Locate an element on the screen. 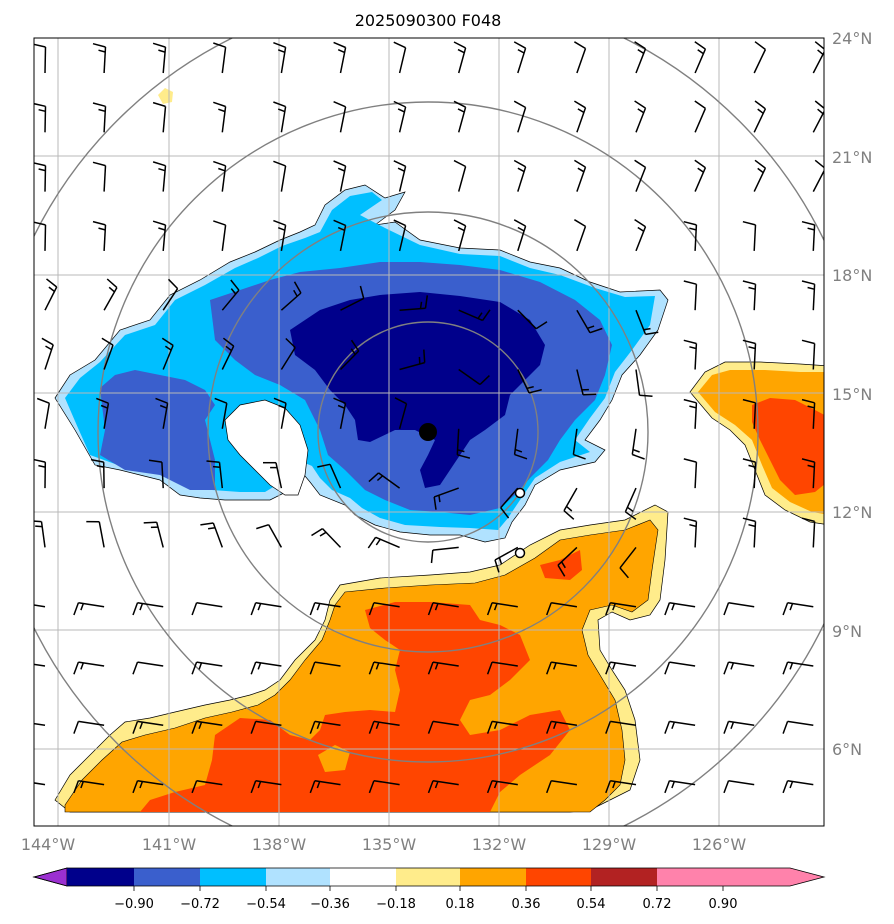 This screenshot has width=894, height=924. lon-label: 126°W is located at coordinates (719, 844).